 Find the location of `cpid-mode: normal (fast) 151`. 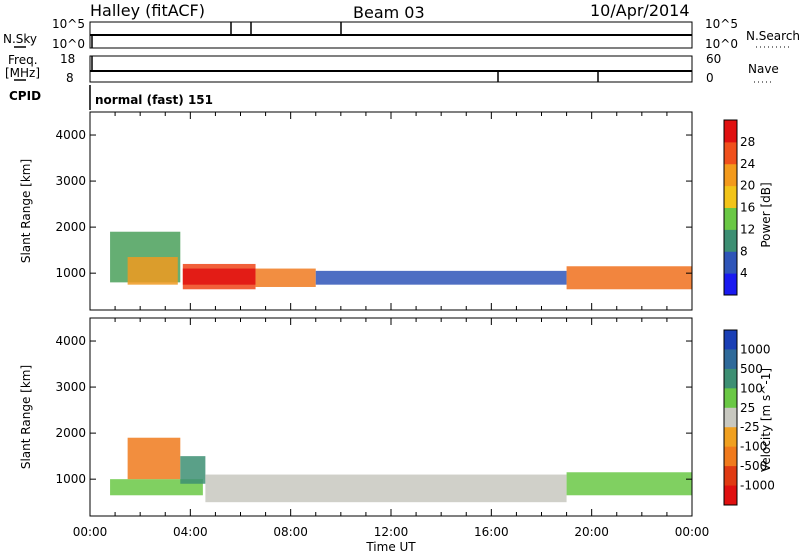

cpid-mode: normal (fast) 151 is located at coordinates (154, 100).